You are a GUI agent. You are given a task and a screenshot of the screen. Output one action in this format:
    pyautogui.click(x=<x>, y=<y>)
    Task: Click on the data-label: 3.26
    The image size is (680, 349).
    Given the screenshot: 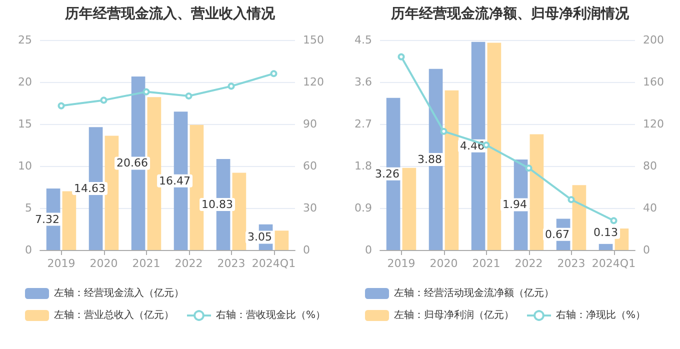 What is the action you would take?
    pyautogui.click(x=387, y=173)
    